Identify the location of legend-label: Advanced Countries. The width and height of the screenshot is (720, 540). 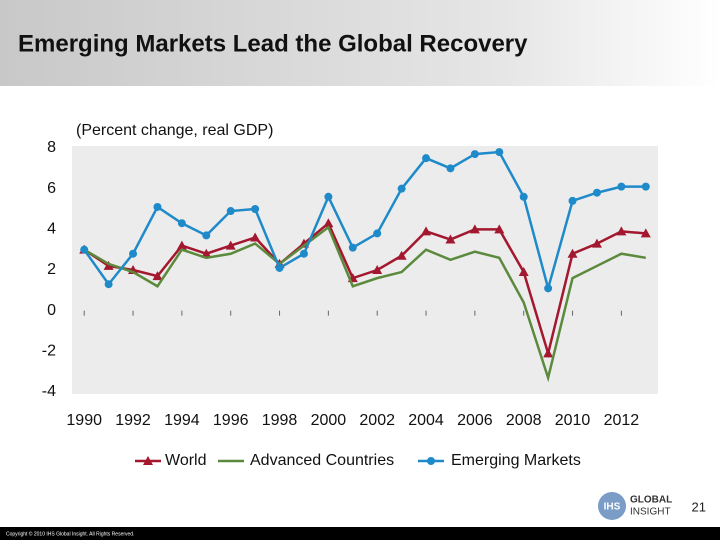
(322, 460).